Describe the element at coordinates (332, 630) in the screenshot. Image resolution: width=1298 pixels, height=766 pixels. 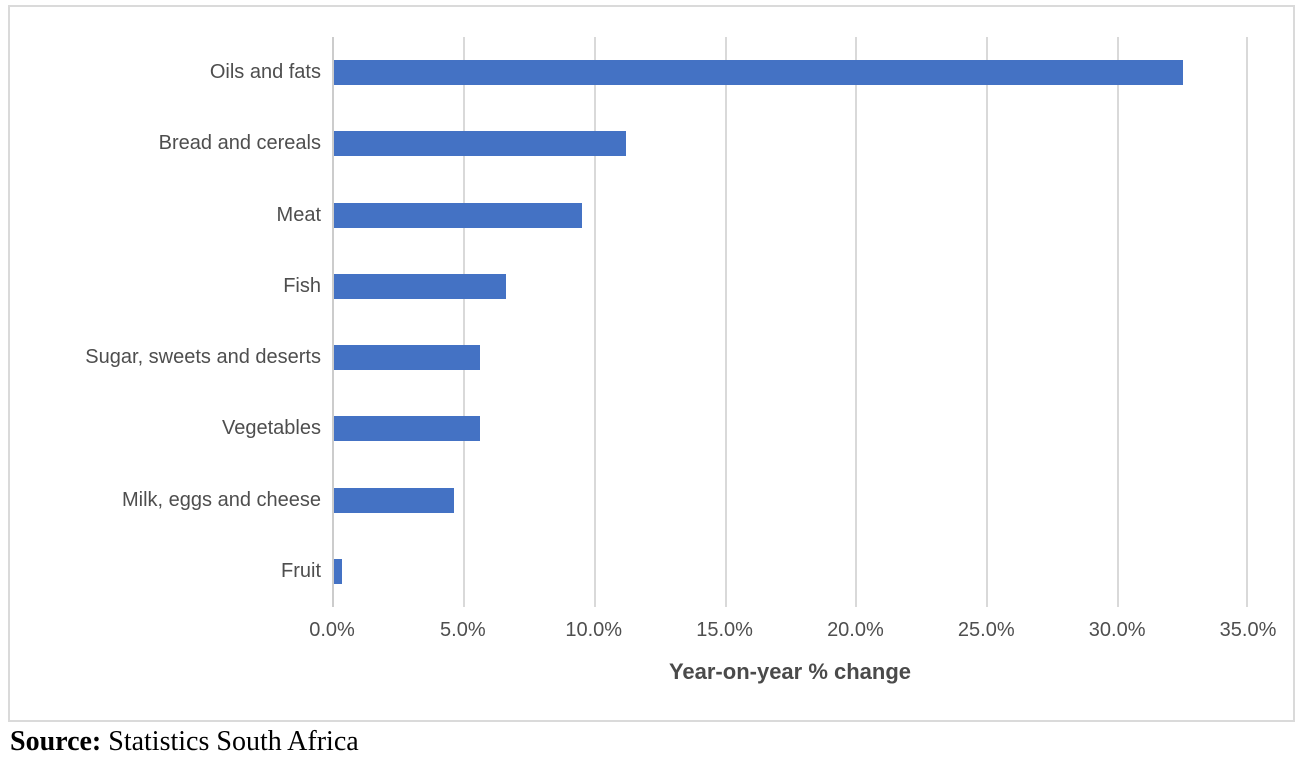
I see `x-axis-tick-label: 0.0%` at that location.